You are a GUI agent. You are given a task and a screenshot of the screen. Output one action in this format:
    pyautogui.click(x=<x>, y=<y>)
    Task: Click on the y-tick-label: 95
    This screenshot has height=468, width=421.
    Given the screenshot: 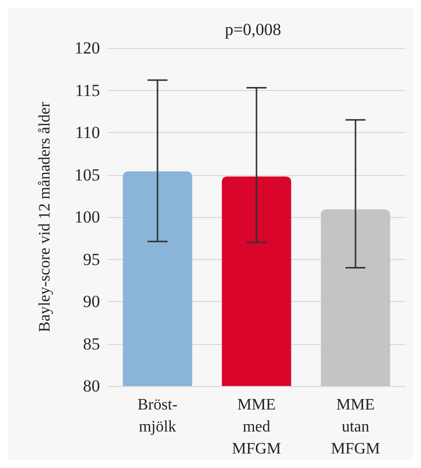 What is the action you would take?
    pyautogui.click(x=91, y=259)
    